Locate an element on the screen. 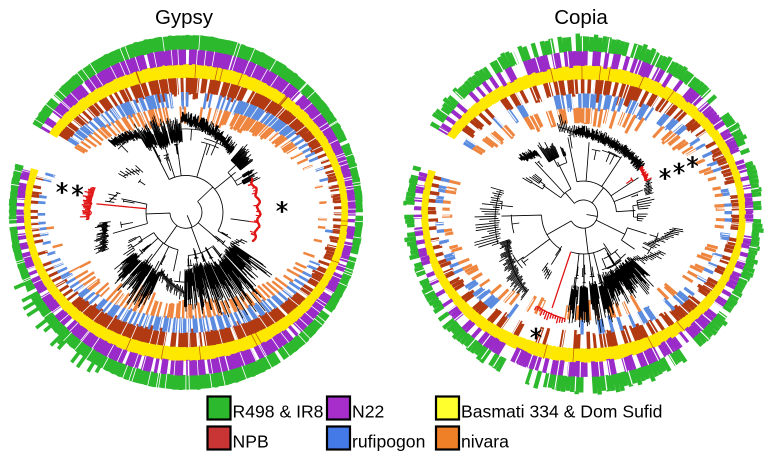 The height and width of the screenshot is (456, 768). svg-text: Copia is located at coordinates (581, 17).